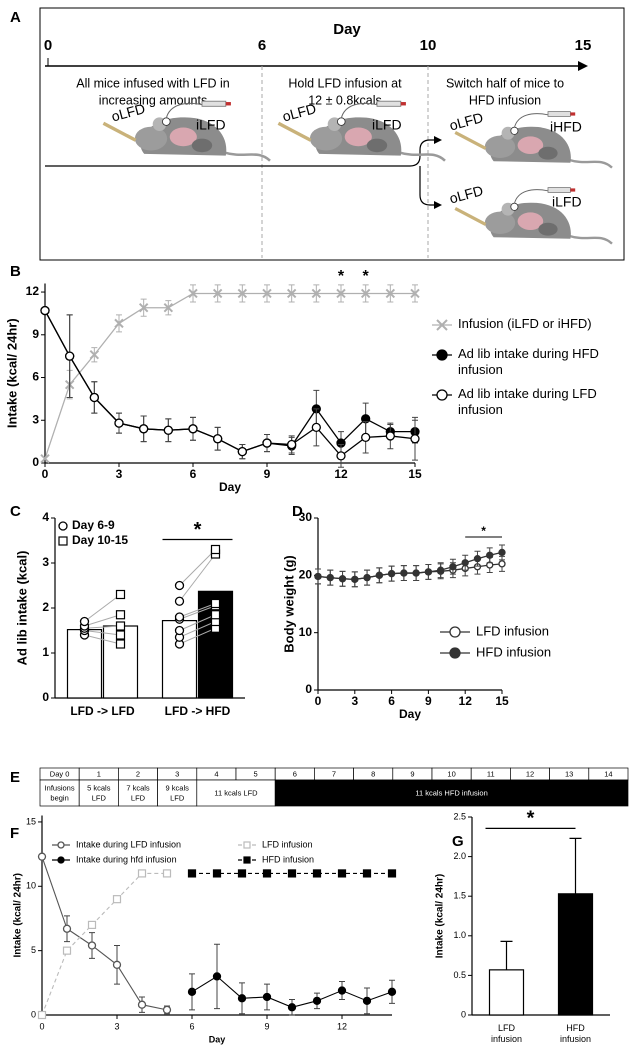  What do you see at coordinates (505, 100) in the screenshot?
I see `phase-text: HFD infusion` at bounding box center [505, 100].